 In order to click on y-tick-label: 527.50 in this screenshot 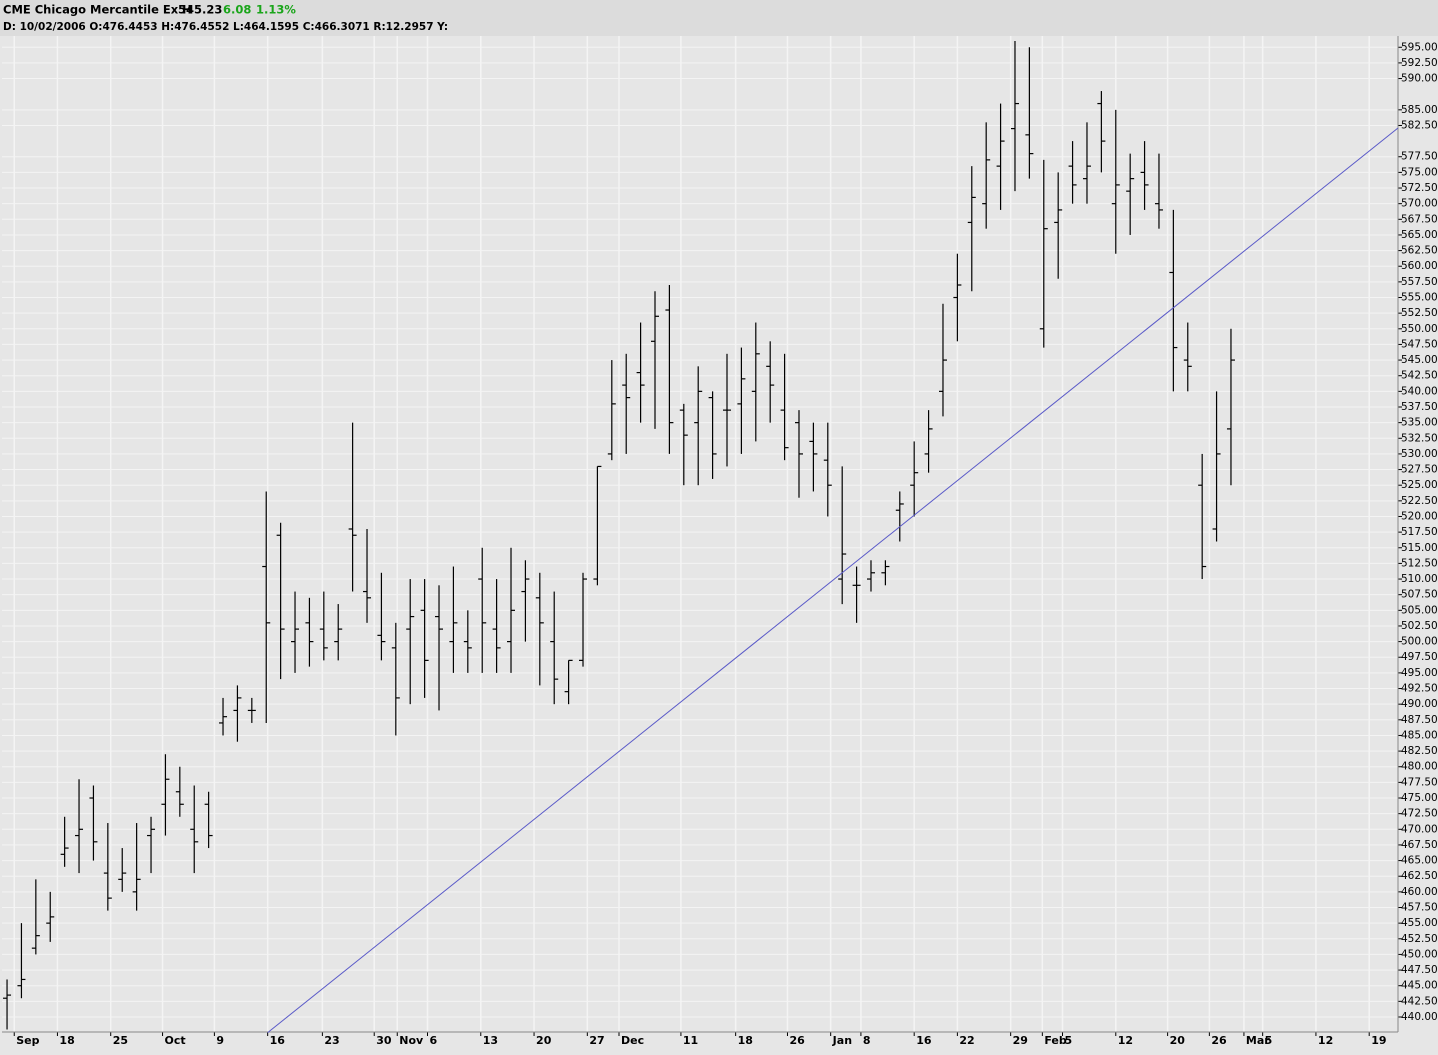, I will do `click(1419, 470)`.